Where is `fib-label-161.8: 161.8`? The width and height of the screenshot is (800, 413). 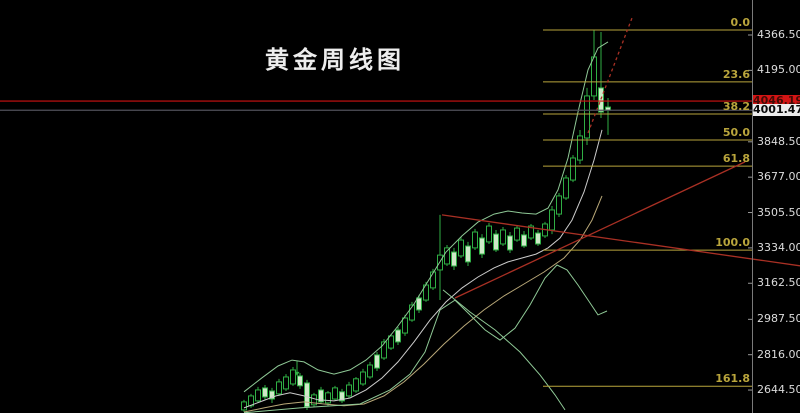 fib-label-161.8: 161.8 is located at coordinates (732, 379).